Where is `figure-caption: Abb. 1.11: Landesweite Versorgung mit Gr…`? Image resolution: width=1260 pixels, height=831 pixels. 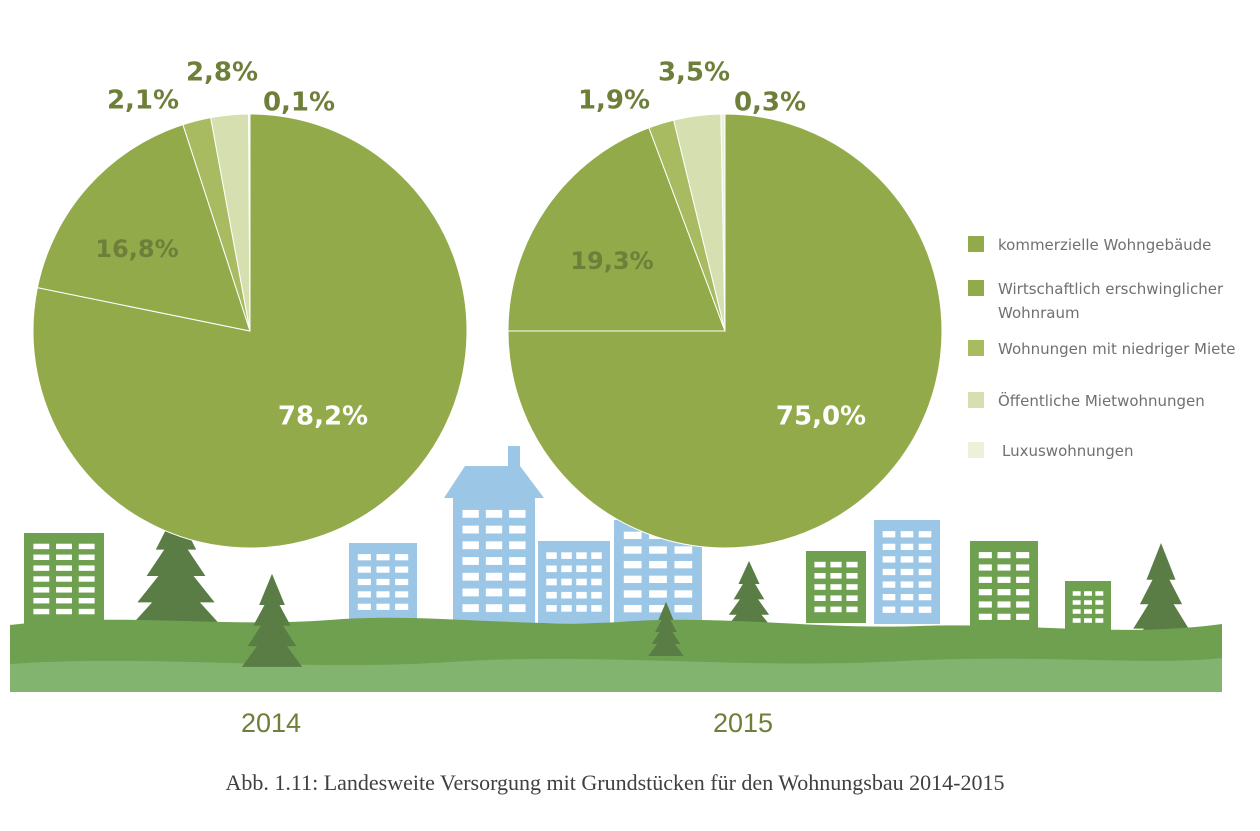
figure-caption: Abb. 1.11: Landesweite Versorgung mit Gr… is located at coordinates (615, 782).